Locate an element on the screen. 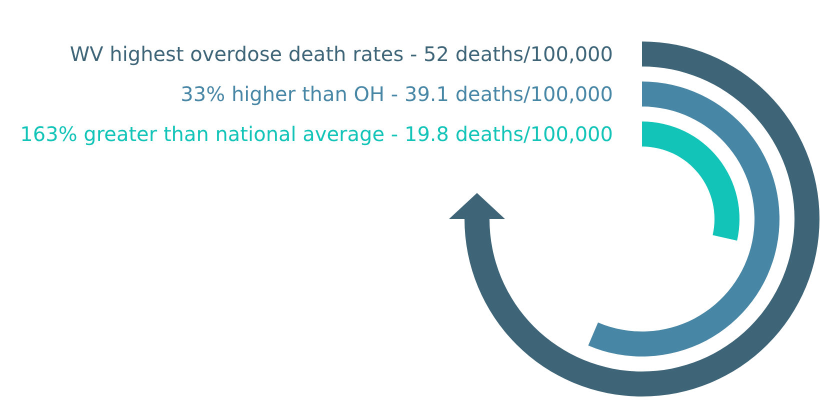 The width and height of the screenshot is (840, 416). data-label: 39.1 deaths/100,000 is located at coordinates (508, 94).